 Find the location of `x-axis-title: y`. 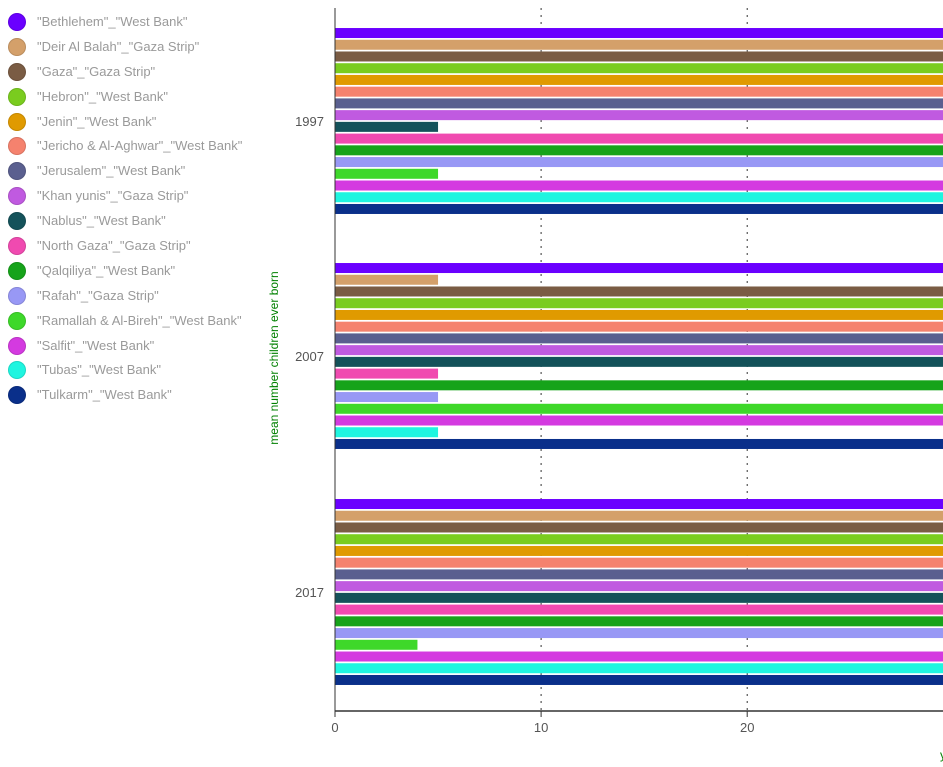

x-axis-title: y is located at coordinates (941, 755).